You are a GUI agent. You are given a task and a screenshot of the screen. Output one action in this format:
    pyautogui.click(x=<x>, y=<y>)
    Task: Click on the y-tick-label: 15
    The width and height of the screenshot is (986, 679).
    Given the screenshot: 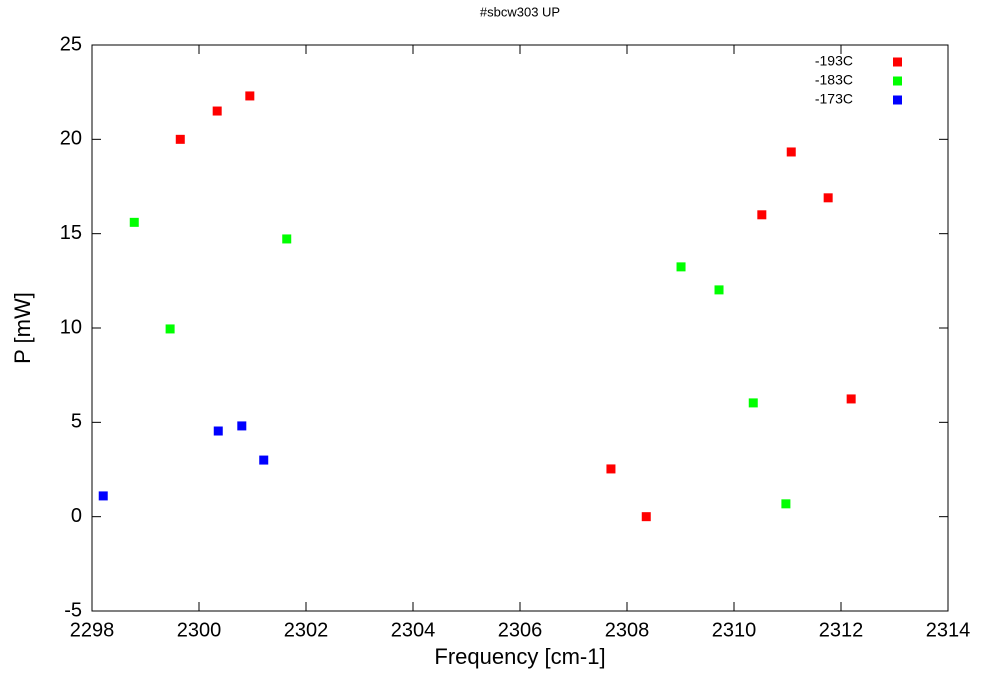 What is the action you would take?
    pyautogui.click(x=71, y=233)
    